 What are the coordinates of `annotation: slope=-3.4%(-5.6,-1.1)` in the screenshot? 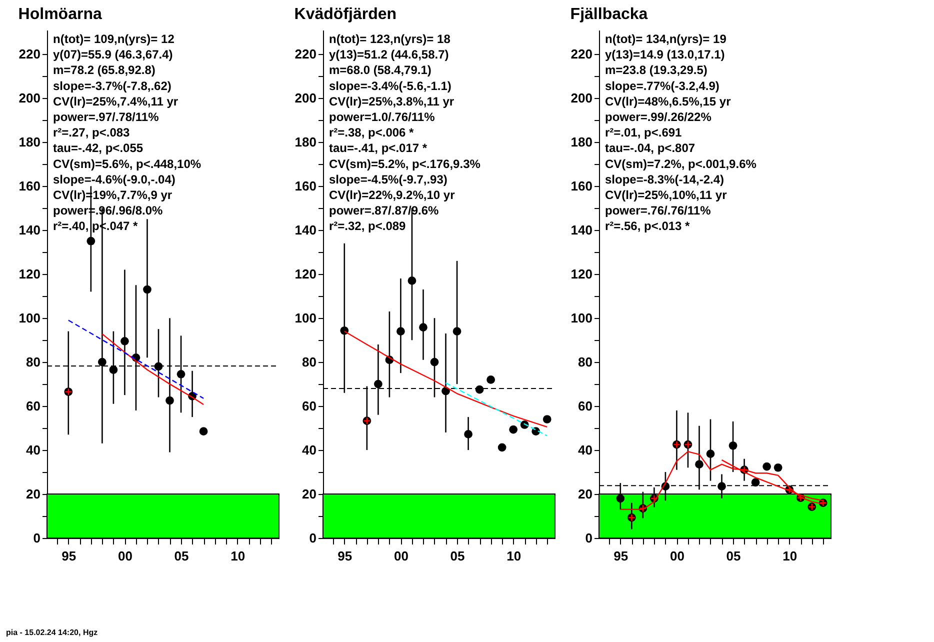 It's located at (390, 85).